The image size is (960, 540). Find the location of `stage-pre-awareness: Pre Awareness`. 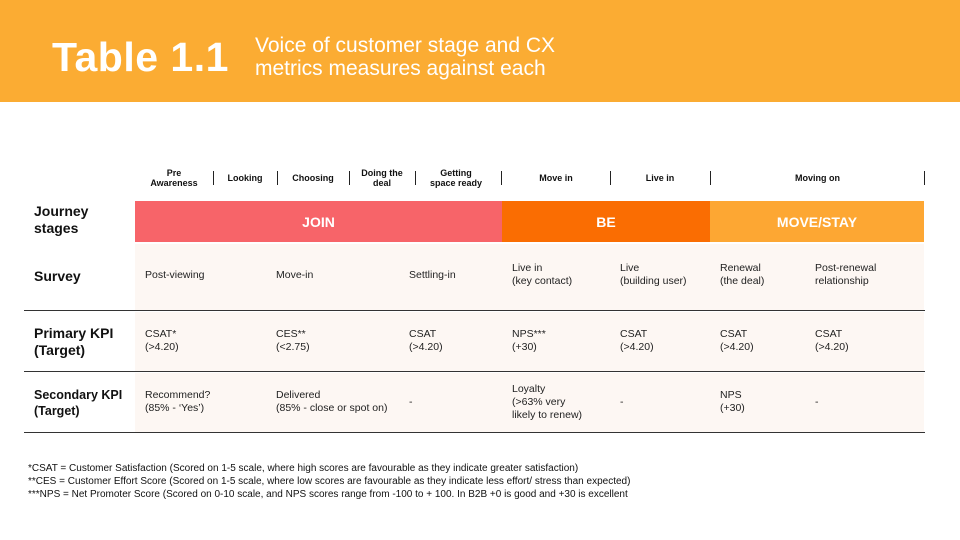

stage-pre-awareness: Pre Awareness is located at coordinates (174, 178).